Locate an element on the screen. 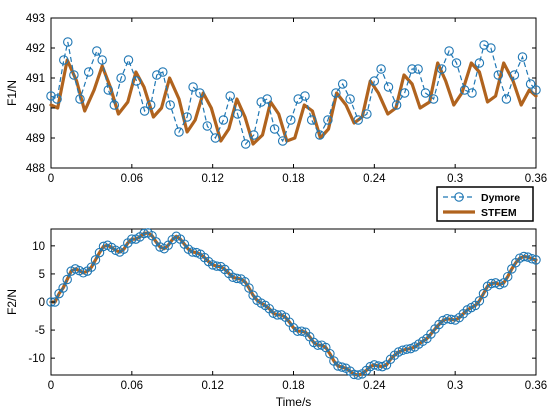 Image resolution: width=550 pixels, height=414 pixels. legend-label-stfem: STFEM is located at coordinates (499, 213).